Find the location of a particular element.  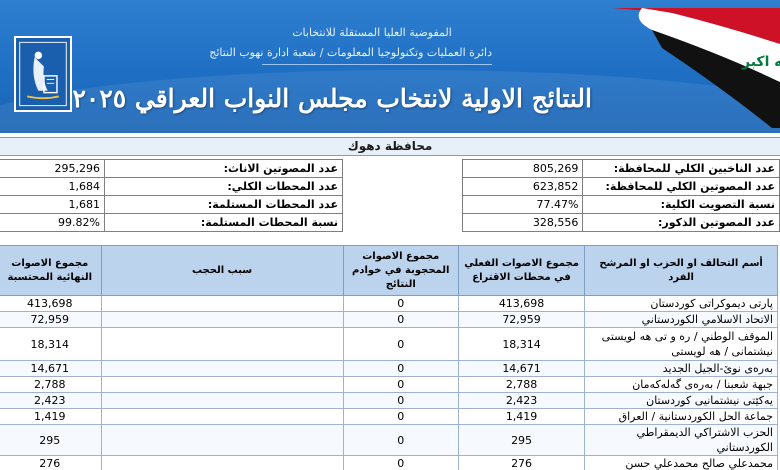

total-votes-cell: 18,314 is located at coordinates (51, 344).